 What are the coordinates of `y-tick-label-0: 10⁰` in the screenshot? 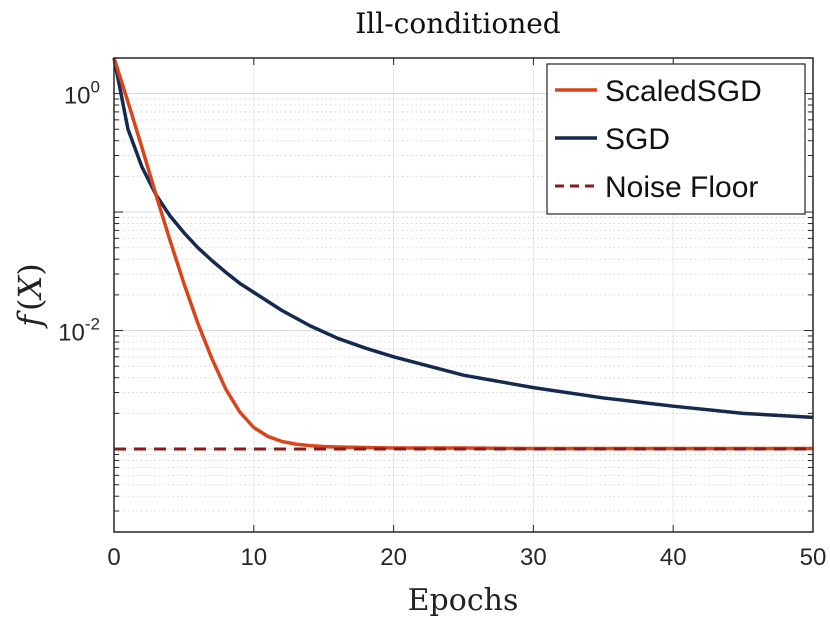 It's located at (82, 94).